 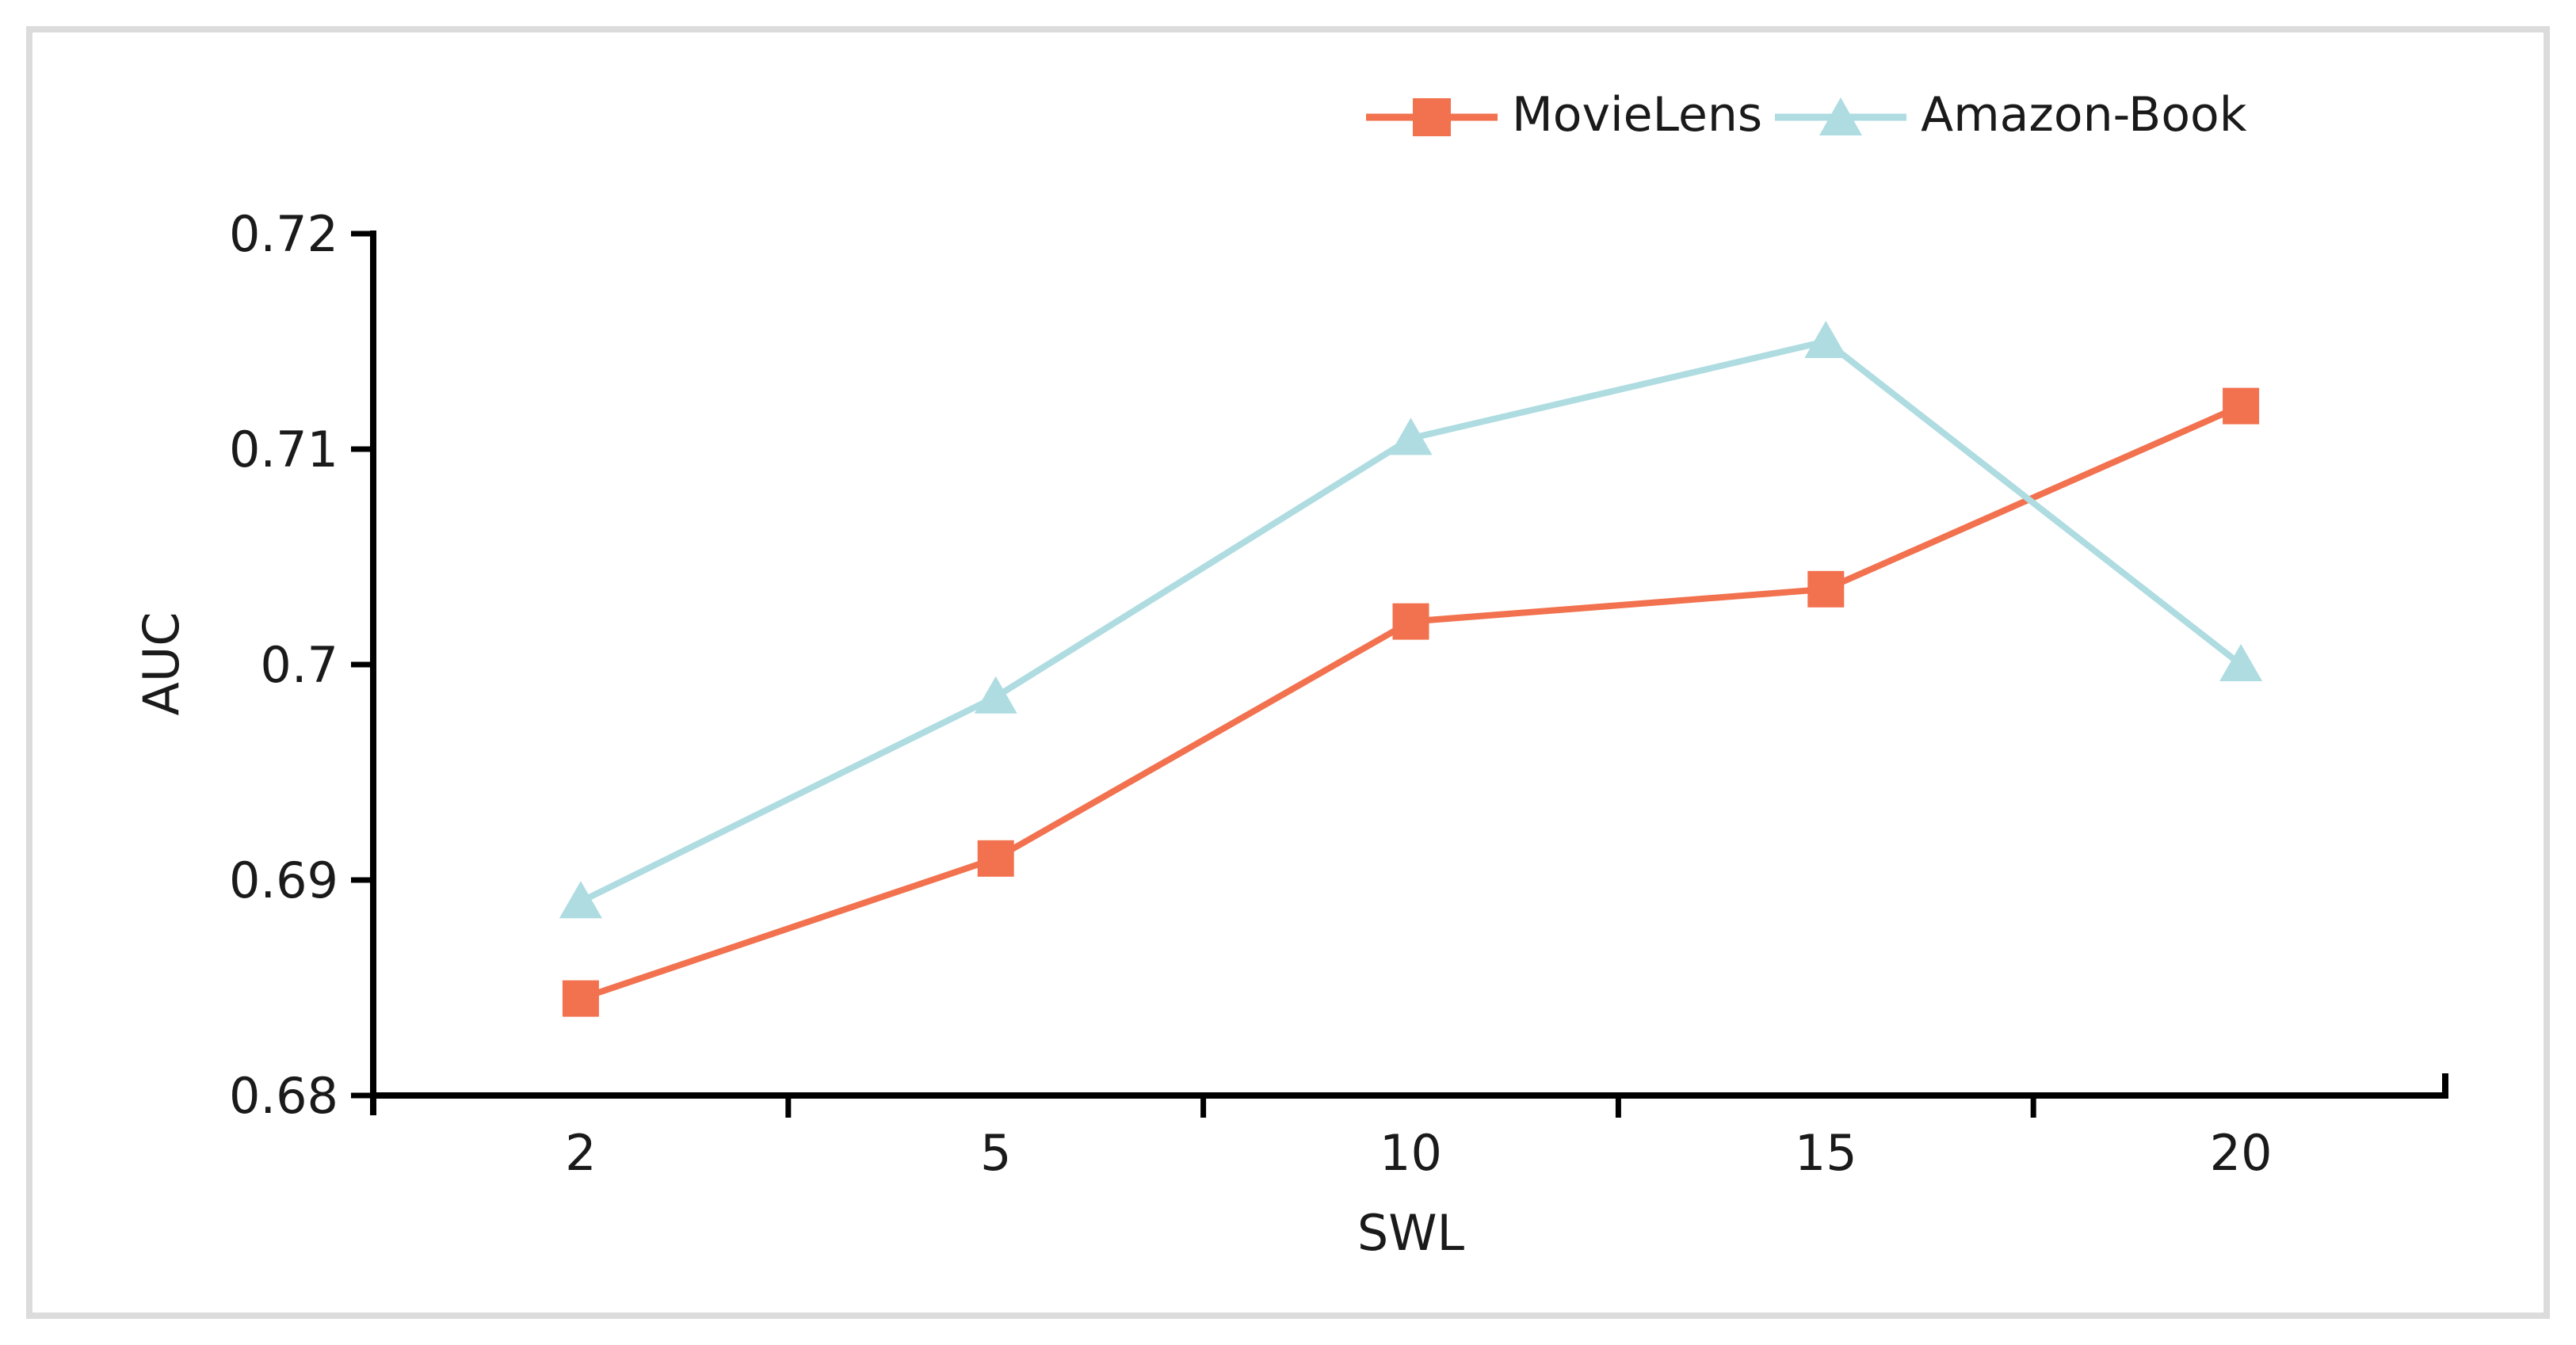 What do you see at coordinates (1411, 1233) in the screenshot?
I see `x-axis-title: SWL` at bounding box center [1411, 1233].